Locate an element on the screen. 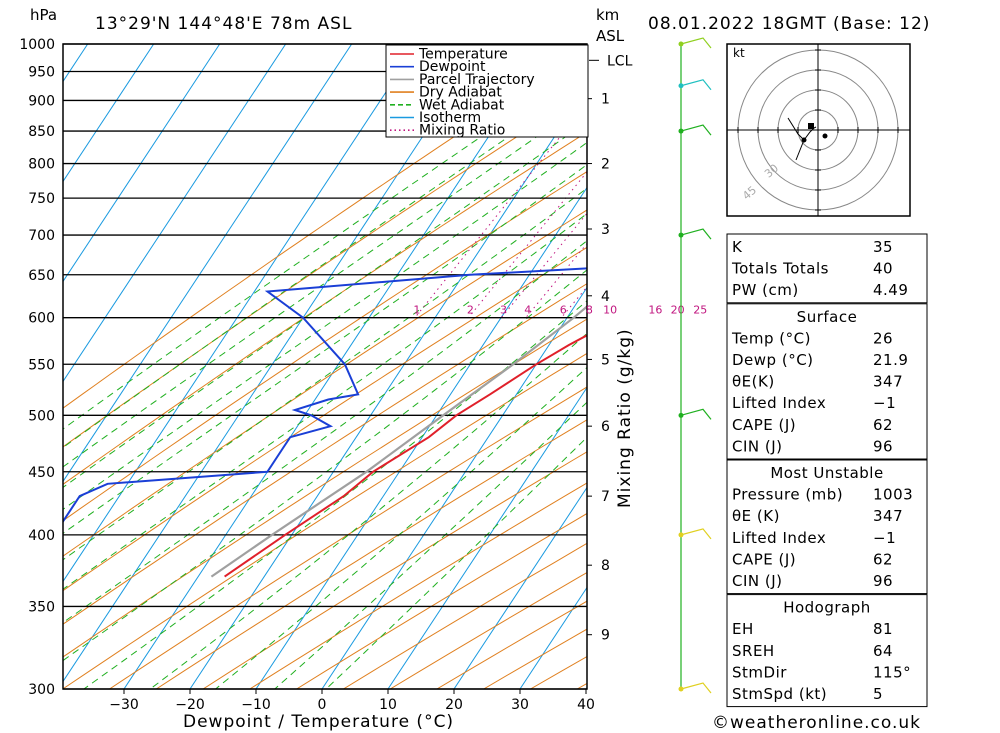 This screenshot has width=1000, height=733. surface-table-row-value: −1 is located at coordinates (884, 403).